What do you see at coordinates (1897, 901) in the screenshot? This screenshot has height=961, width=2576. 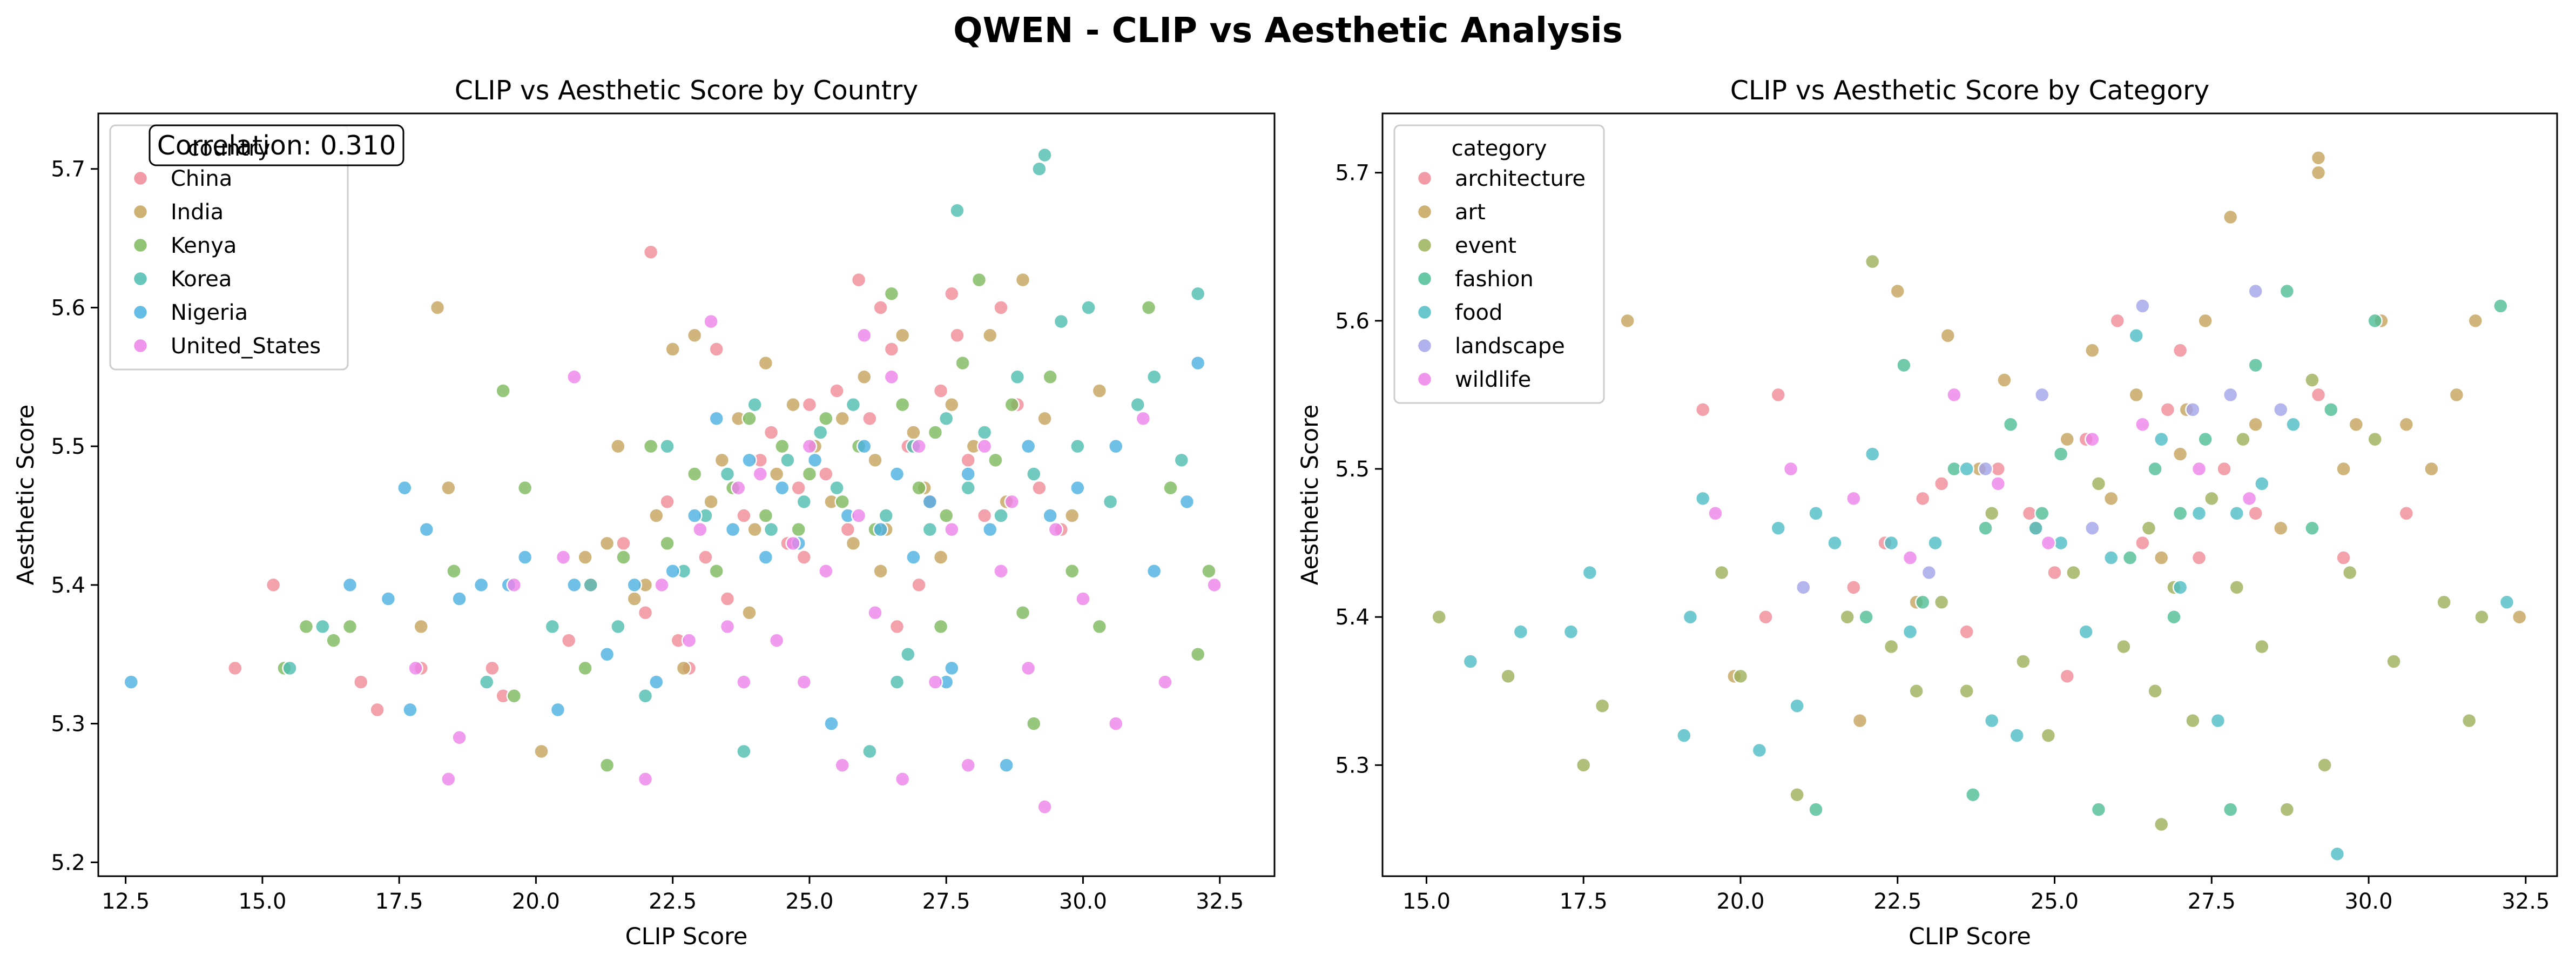 I see `x-tick-label: 22.5` at bounding box center [1897, 901].